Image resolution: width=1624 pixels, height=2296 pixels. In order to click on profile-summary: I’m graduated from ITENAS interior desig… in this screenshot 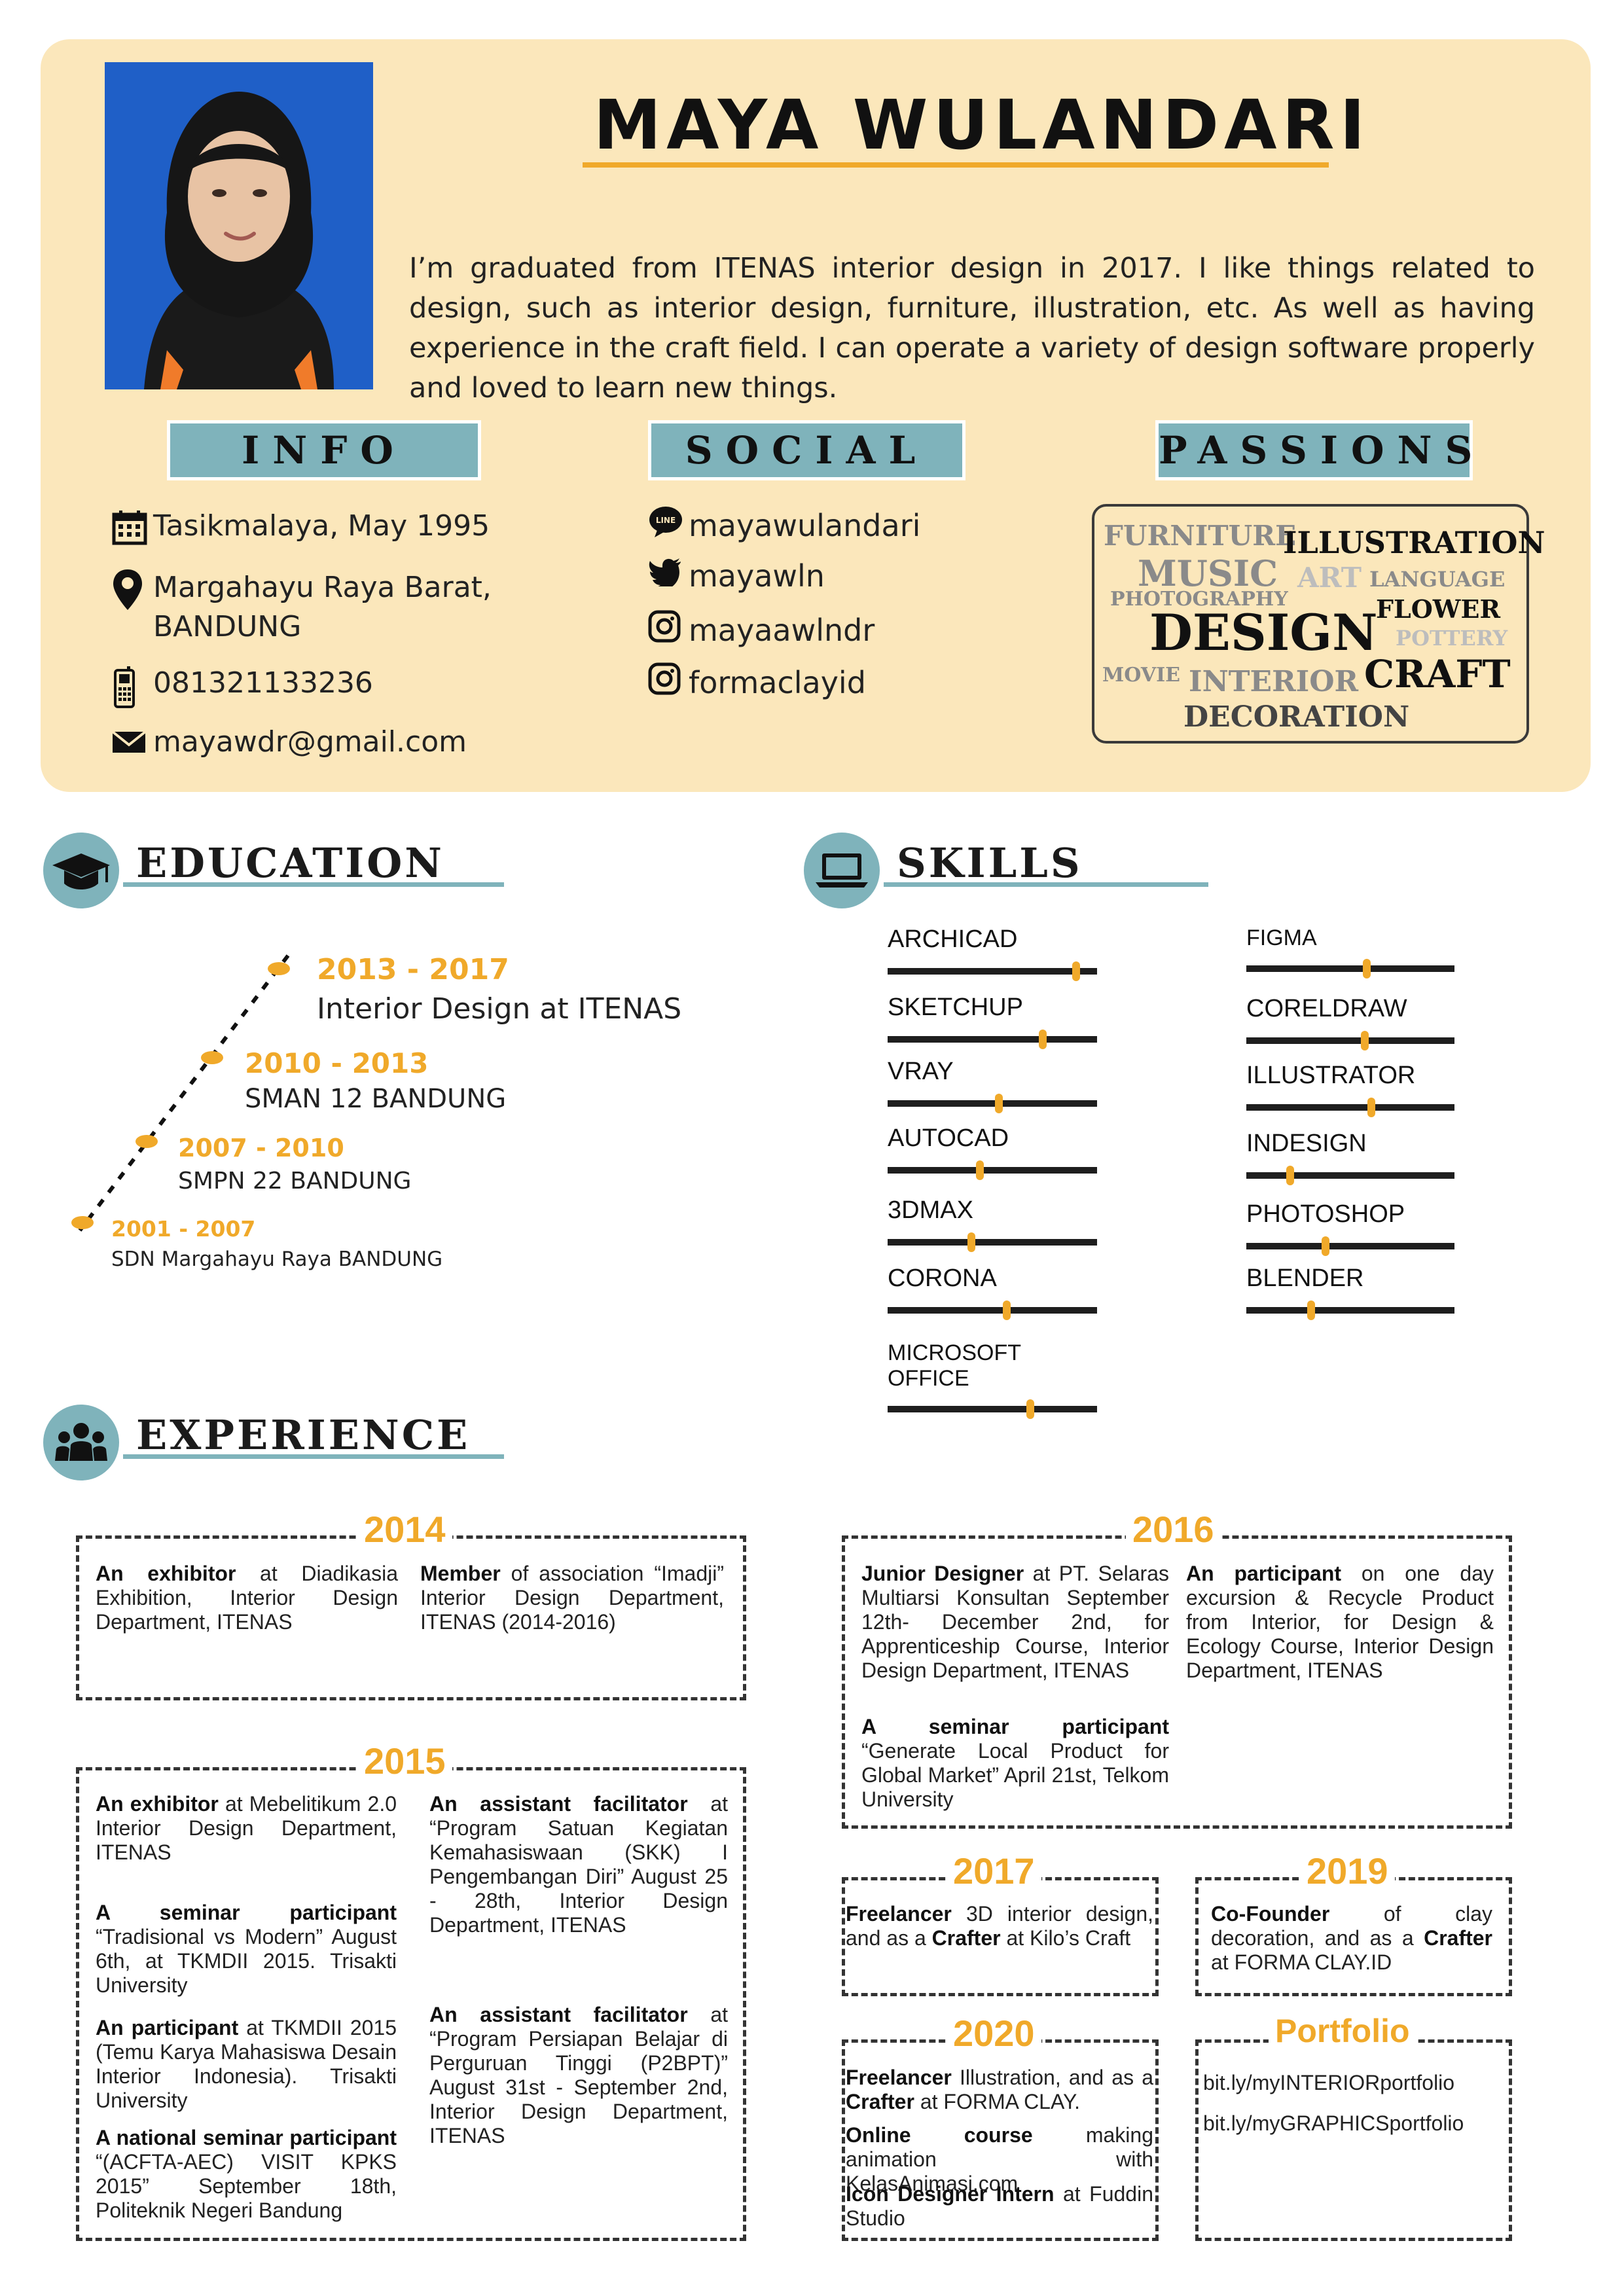, I will do `click(972, 328)`.